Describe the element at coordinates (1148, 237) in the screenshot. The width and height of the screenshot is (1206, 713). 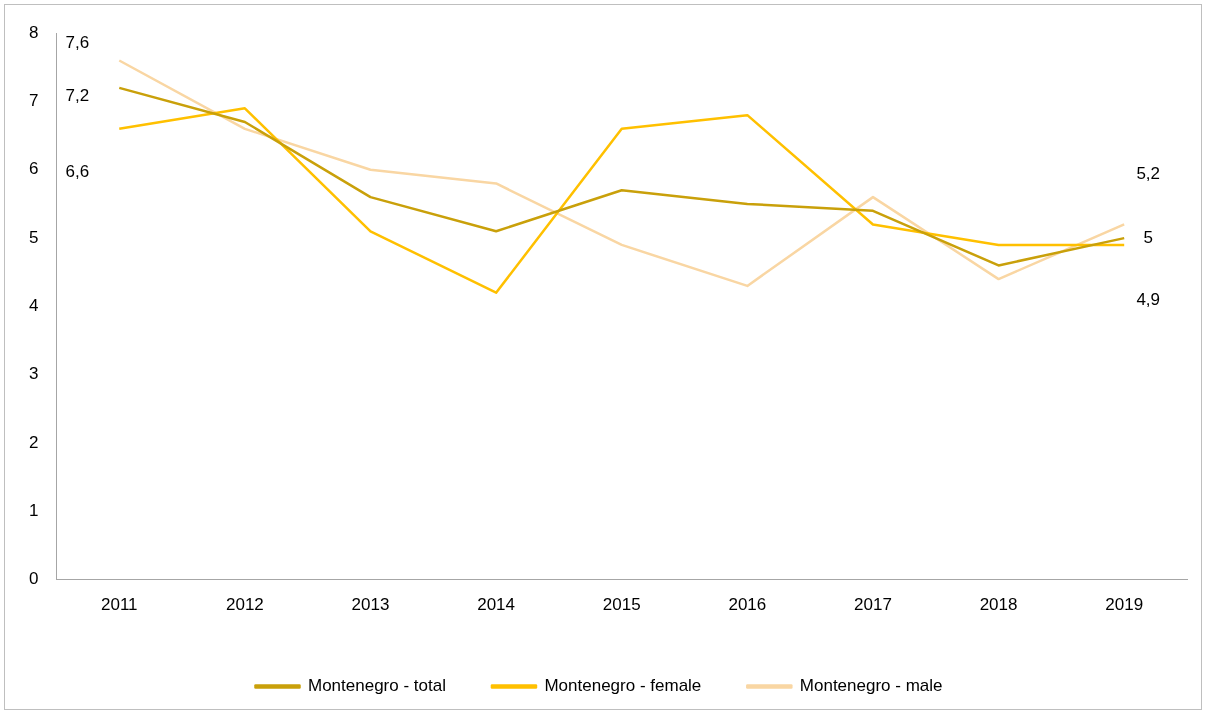
I see `data-label: 5` at that location.